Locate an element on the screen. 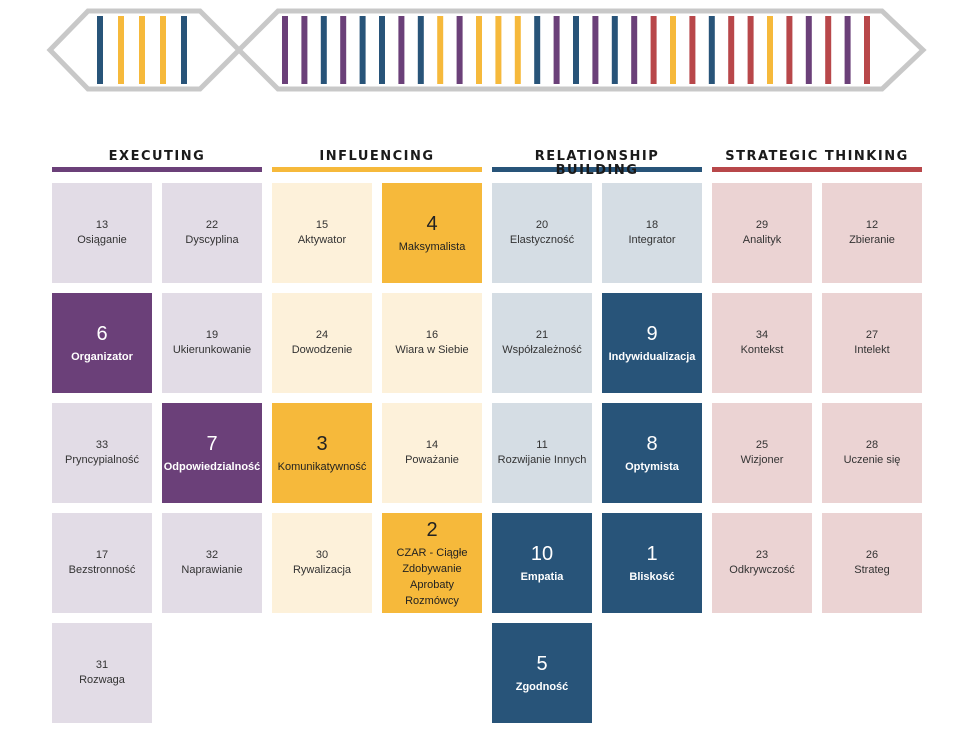  theme-tile: 4 Maksymalista is located at coordinates (432, 233).